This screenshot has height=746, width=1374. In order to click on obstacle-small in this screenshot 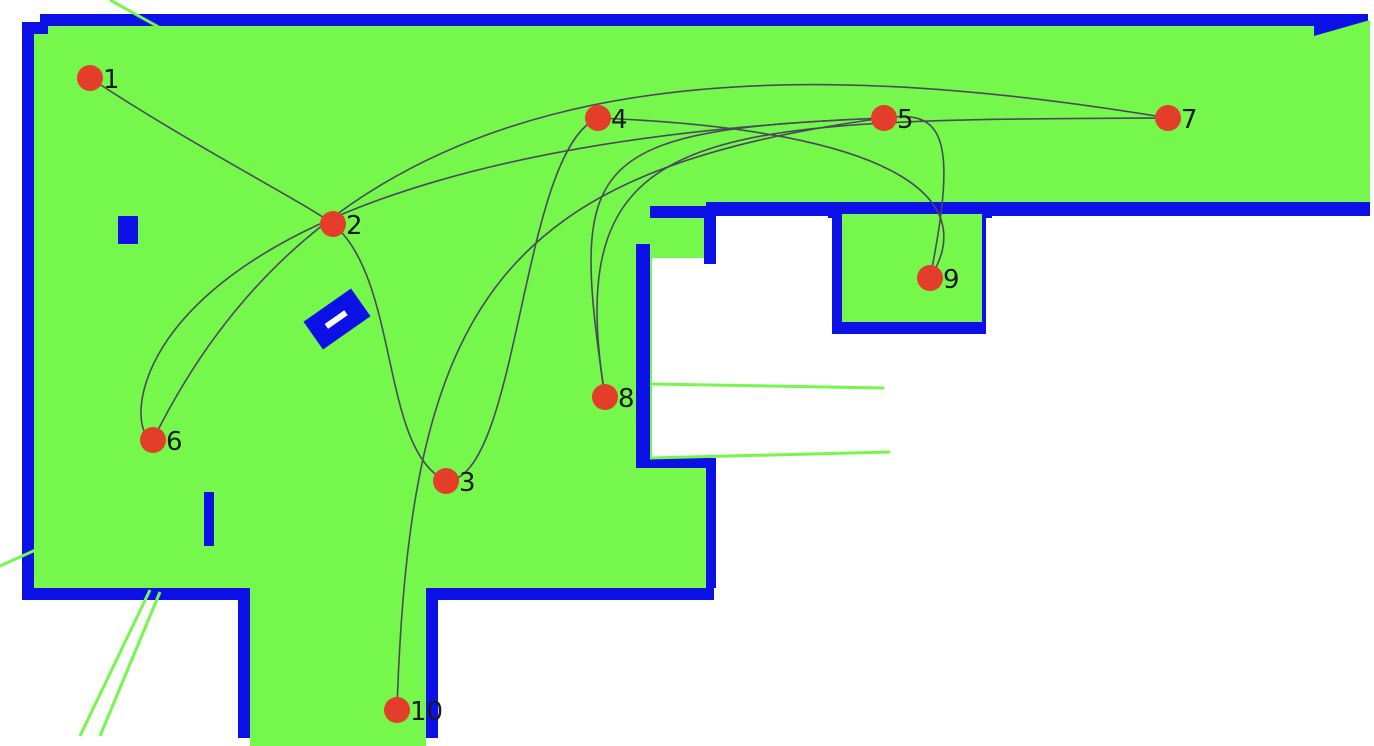, I will do `click(128, 230)`.